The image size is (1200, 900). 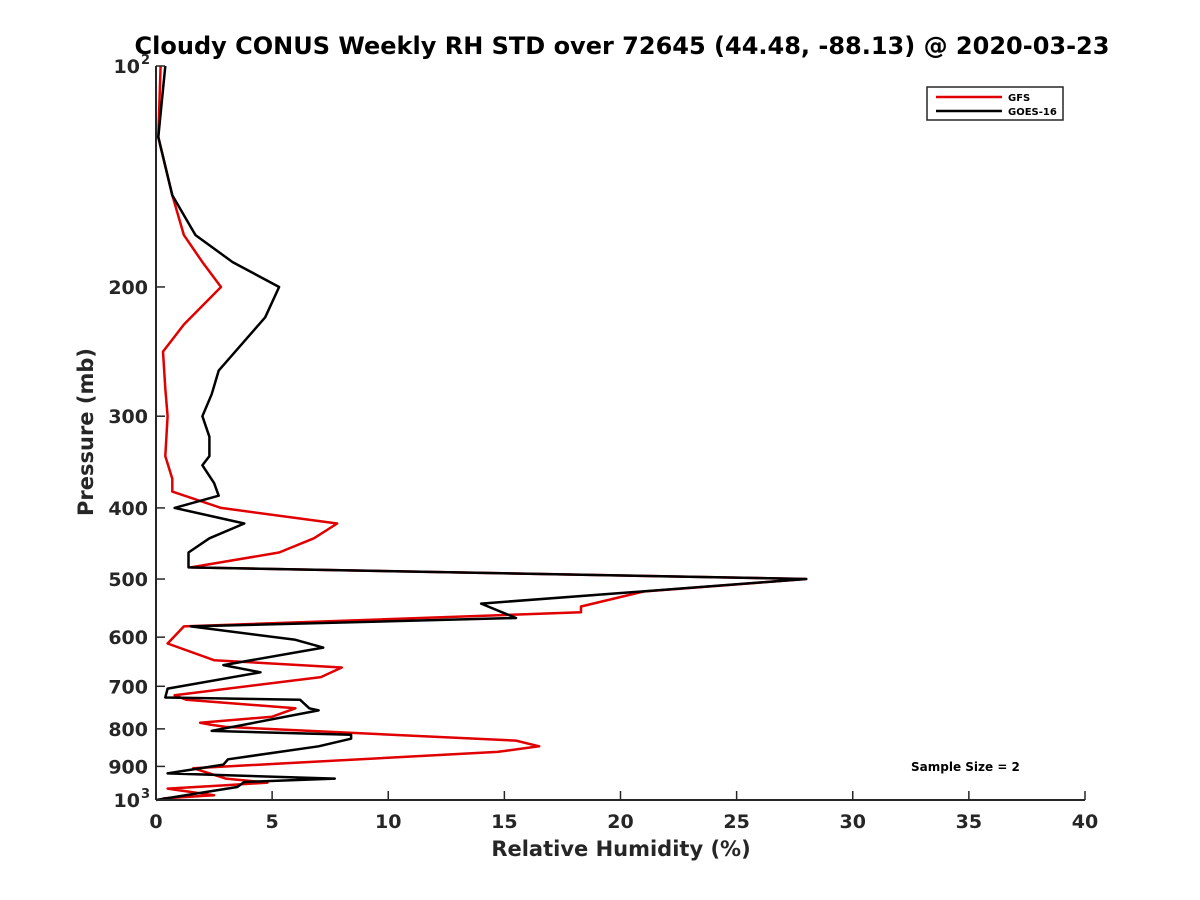 I want to click on legend-label-gfs: GFS, so click(x=1019, y=98).